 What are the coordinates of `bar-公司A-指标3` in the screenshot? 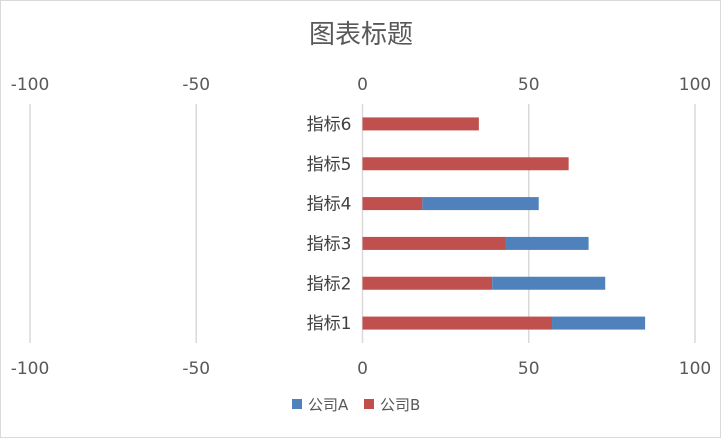 It's located at (547, 243).